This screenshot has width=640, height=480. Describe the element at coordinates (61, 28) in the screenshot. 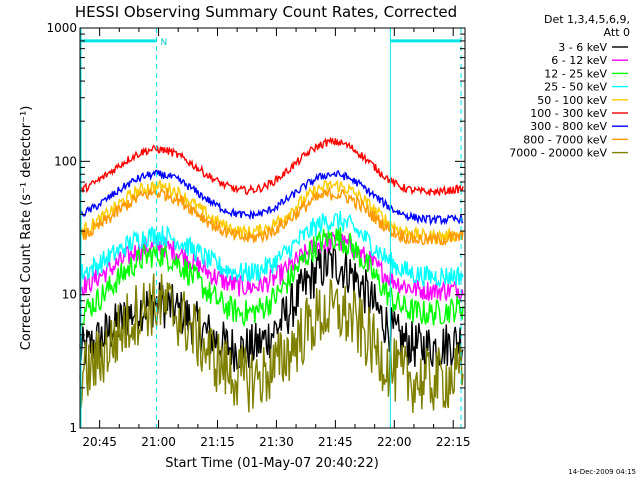

I see `y-tick-label: 1000` at that location.